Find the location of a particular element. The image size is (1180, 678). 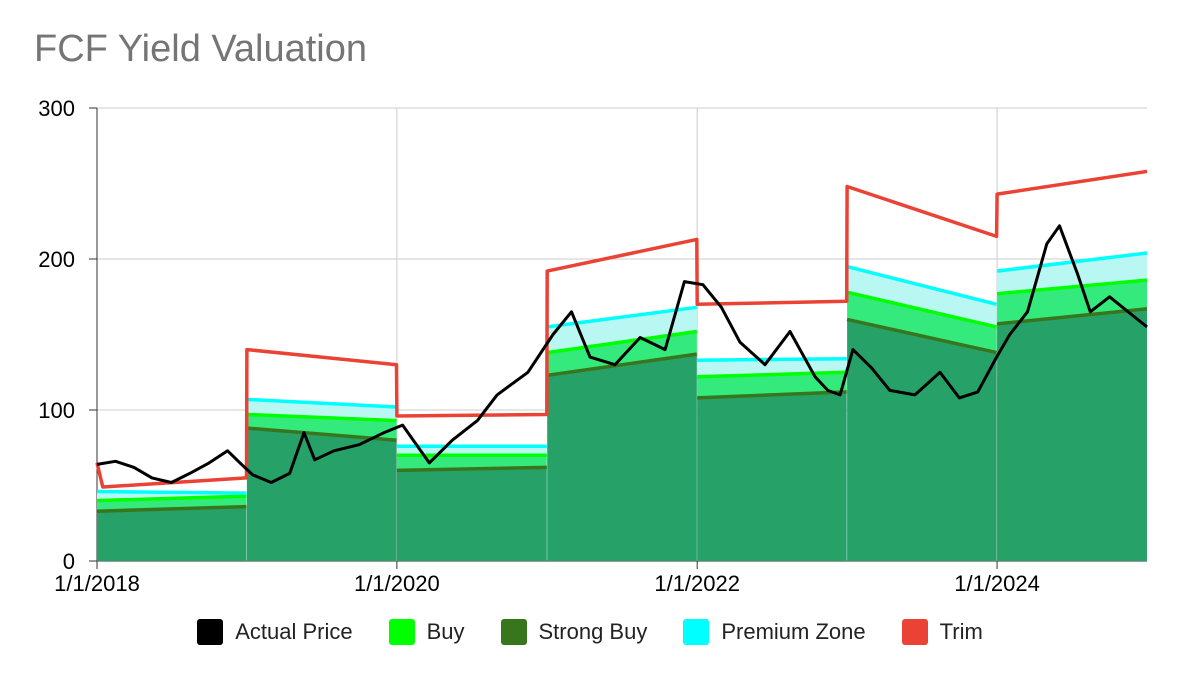

legend-item-premium-zone: Premium Zone is located at coordinates (774, 632).